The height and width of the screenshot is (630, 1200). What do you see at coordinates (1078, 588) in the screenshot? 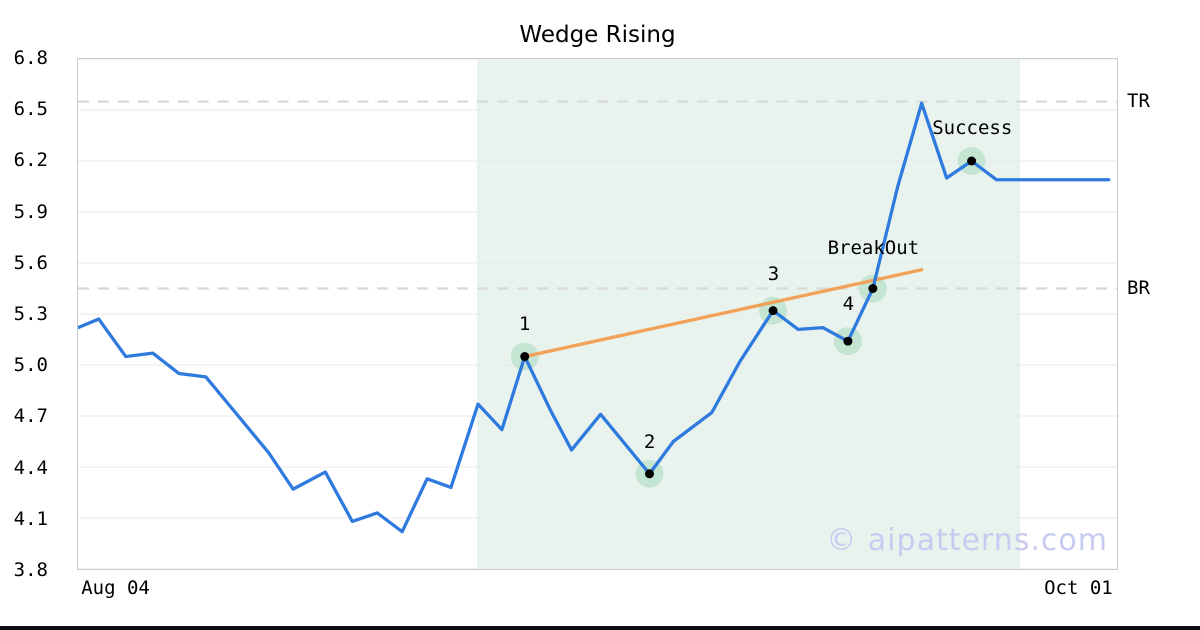
I see `x-tick-label: Oct 01` at bounding box center [1078, 588].